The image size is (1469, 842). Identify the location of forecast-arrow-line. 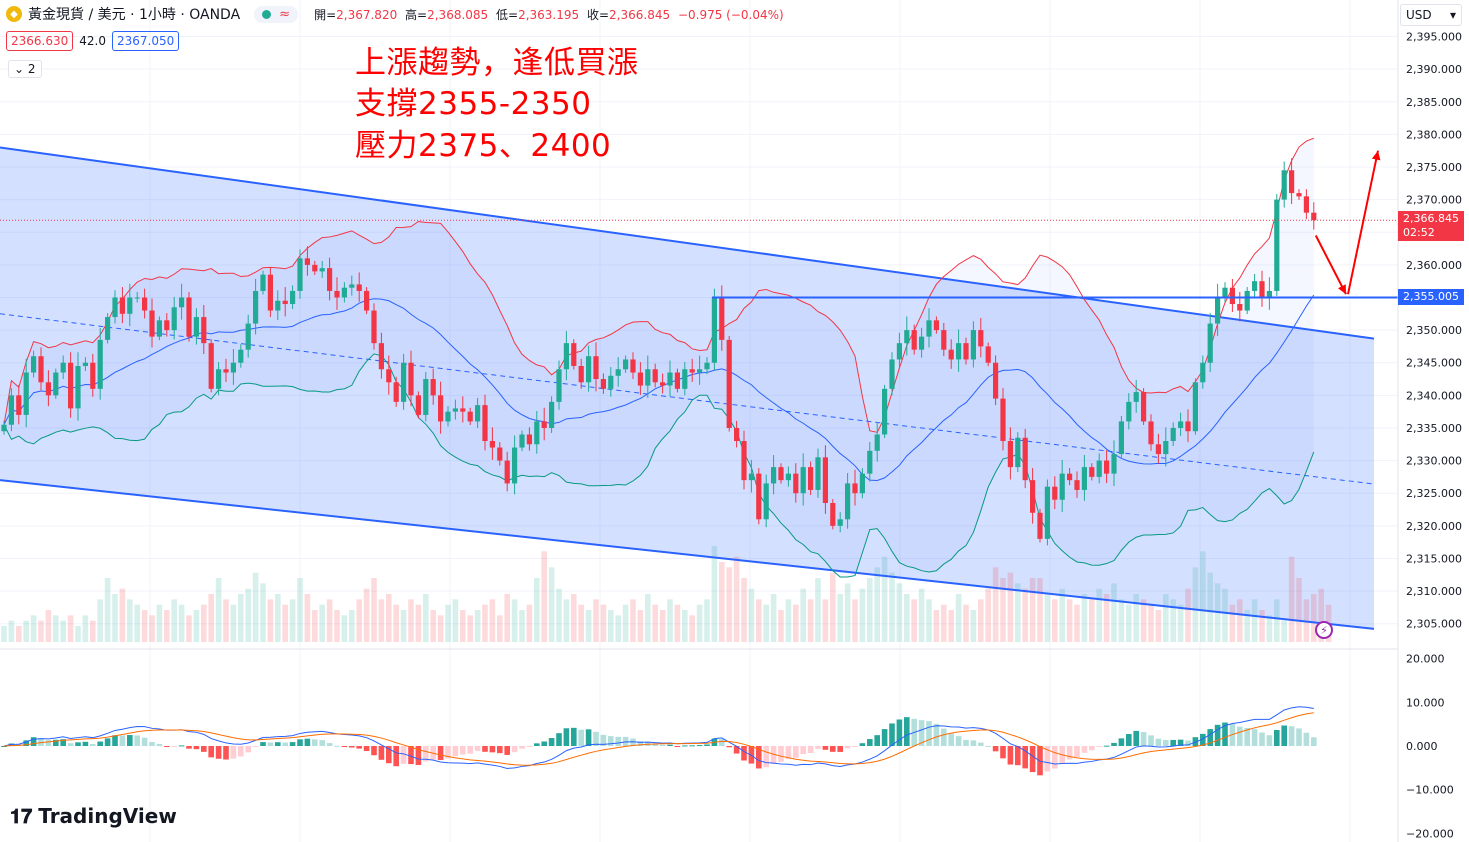
(1363, 222).